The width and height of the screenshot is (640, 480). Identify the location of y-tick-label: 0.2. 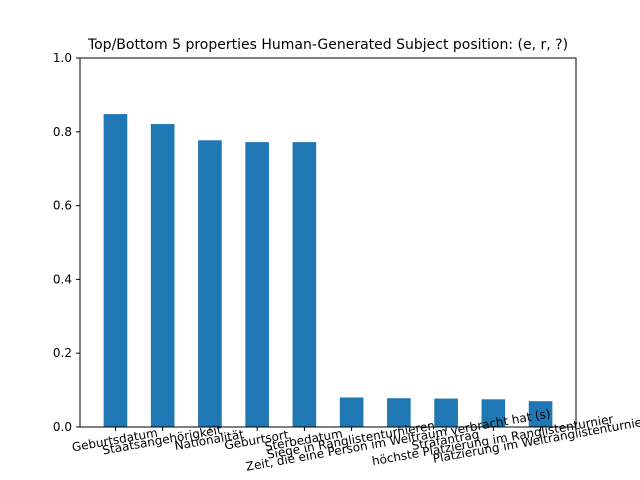
(62, 353).